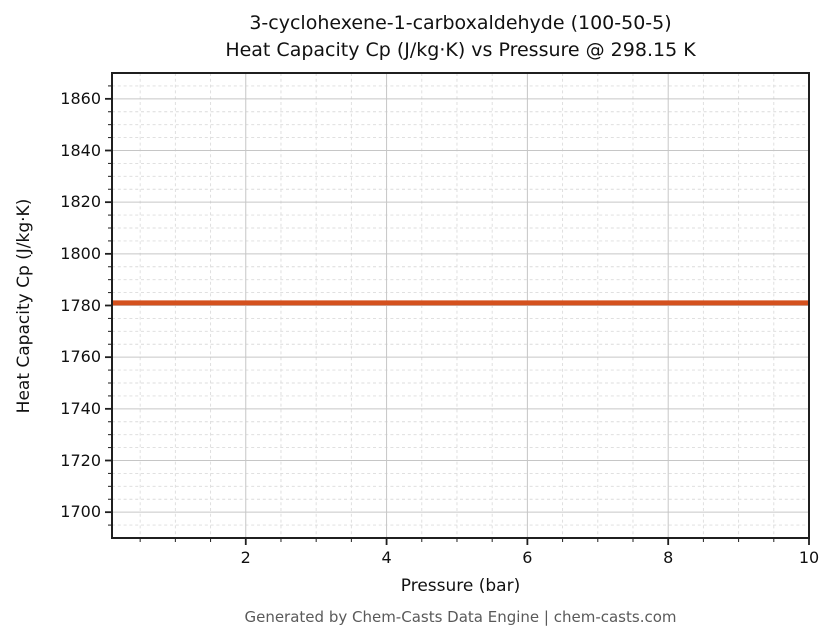 This screenshot has height=644, width=836. I want to click on y-axis-label: Heat Capacity Cp (J/kg·K), so click(24, 306).